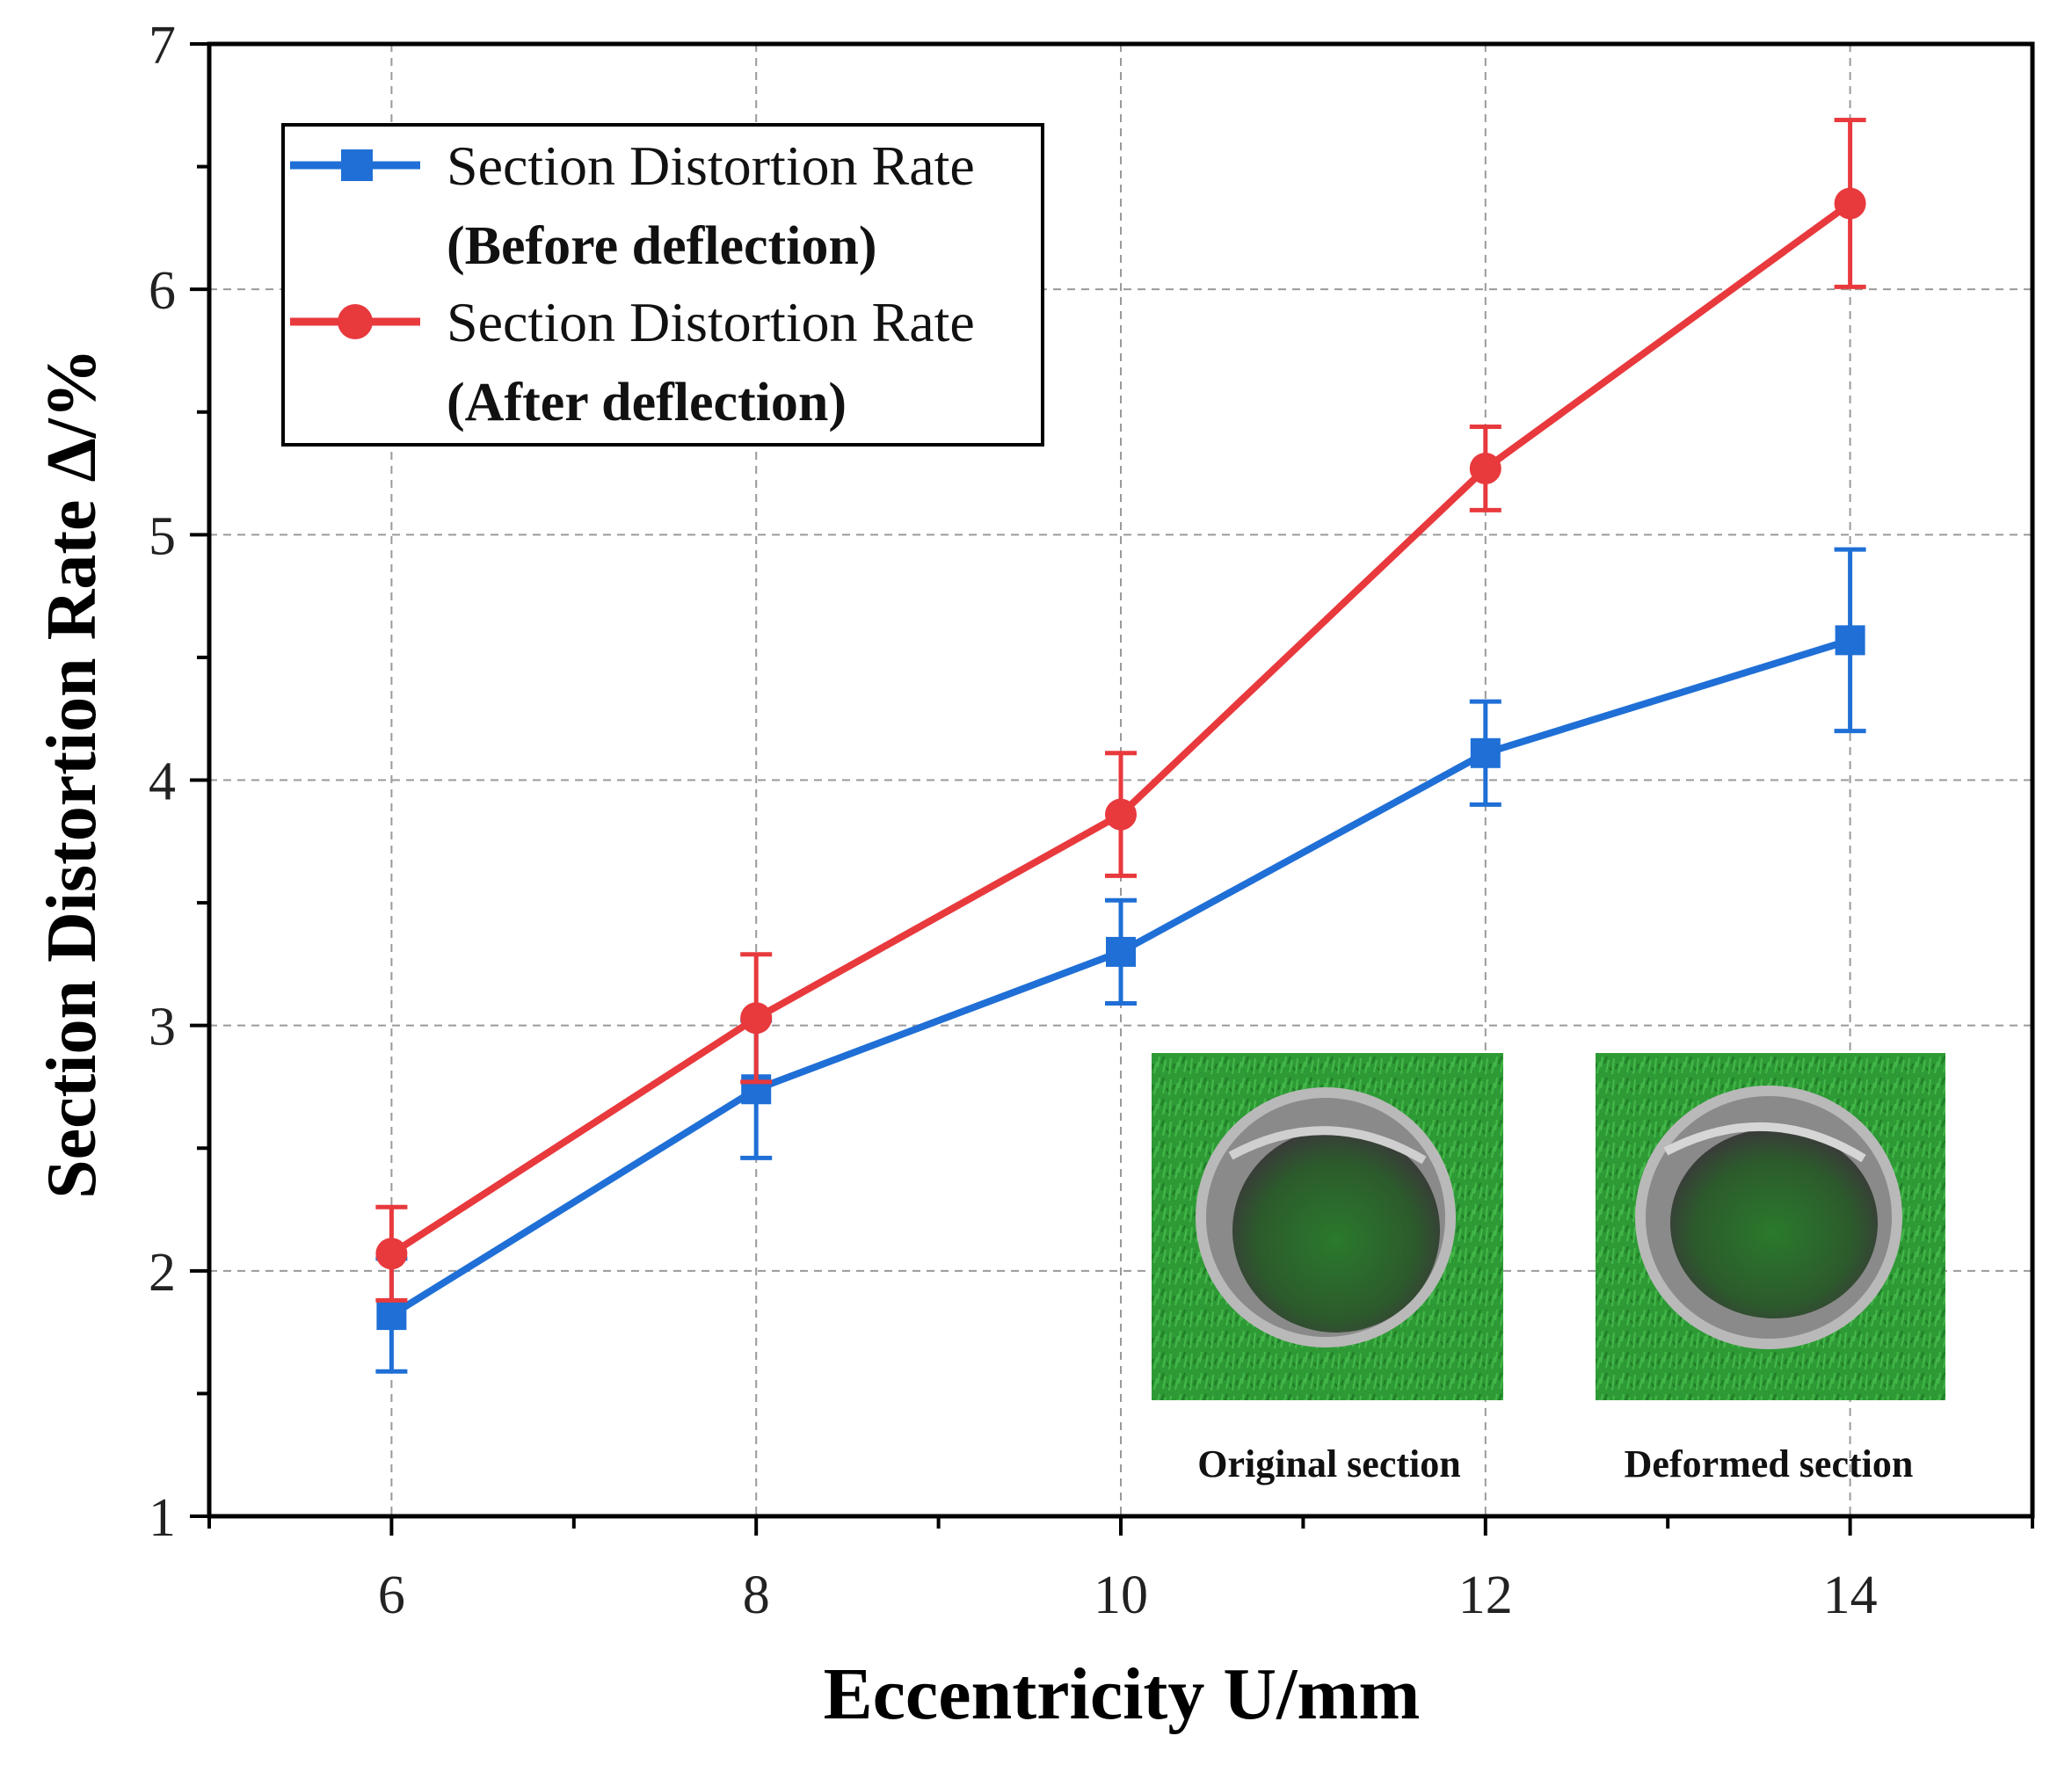 This screenshot has height=1765, width=2072. What do you see at coordinates (391, 1595) in the screenshot?
I see `x-tick-label: 6` at bounding box center [391, 1595].